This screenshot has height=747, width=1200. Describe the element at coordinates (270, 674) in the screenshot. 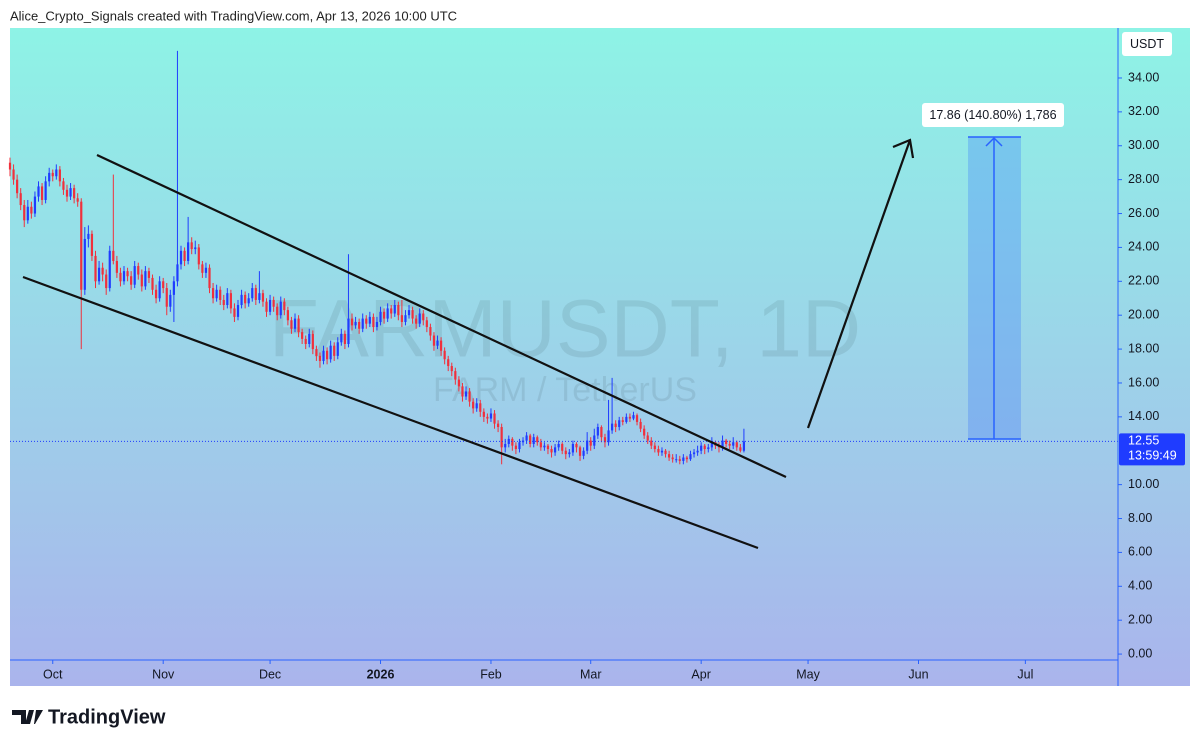

I see `x-tick-label: Dec` at that location.